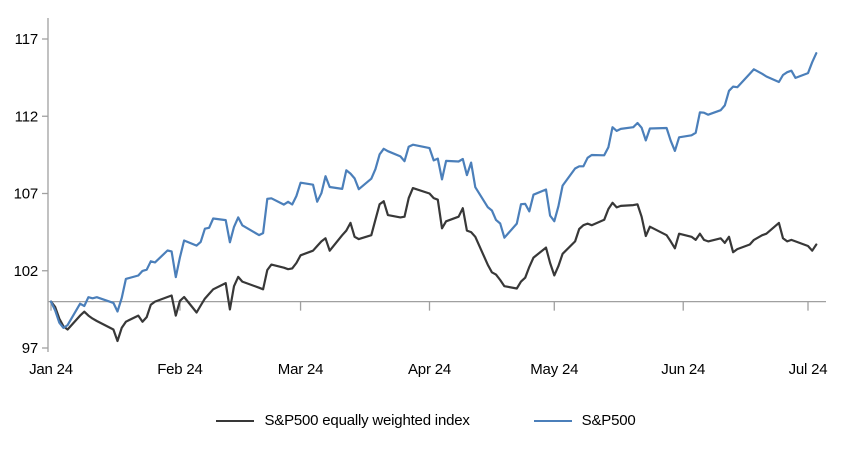  Describe the element at coordinates (608, 420) in the screenshot. I see `legend-label-sp500: S&P500` at that location.